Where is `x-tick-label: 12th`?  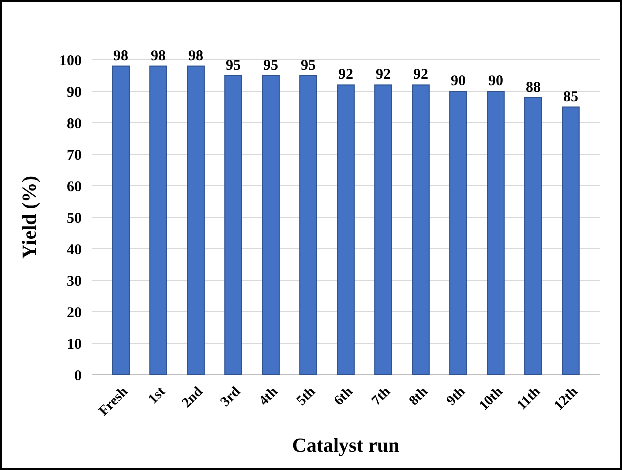 x-tick-label: 12th is located at coordinates (567, 399).